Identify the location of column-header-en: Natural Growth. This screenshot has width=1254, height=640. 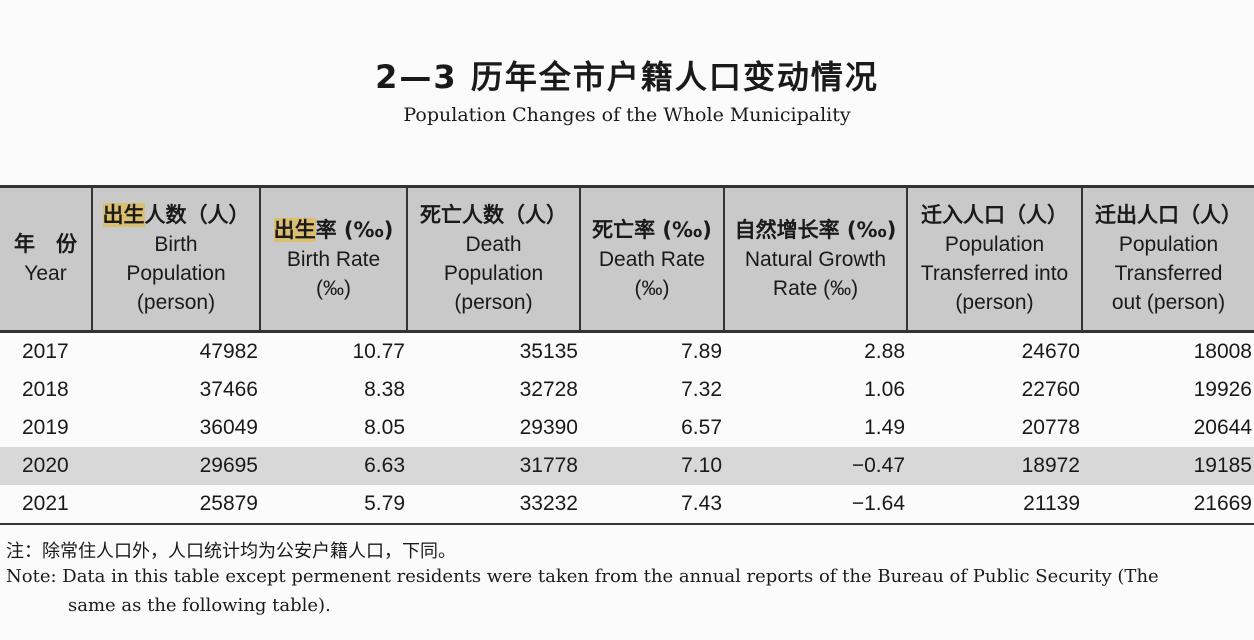
(815, 259).